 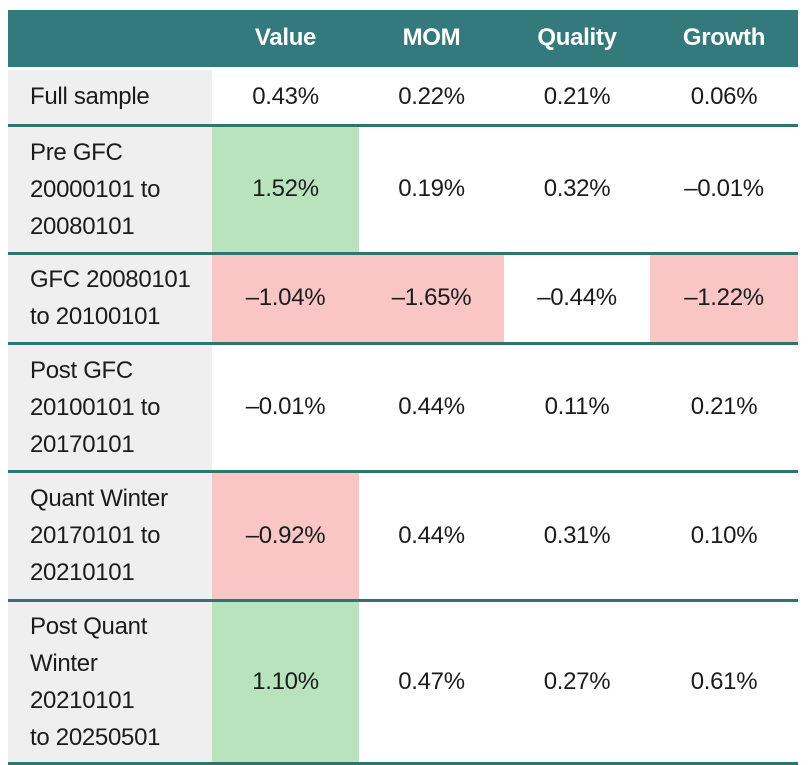 I want to click on cell-quality: 0.32%, so click(x=577, y=188).